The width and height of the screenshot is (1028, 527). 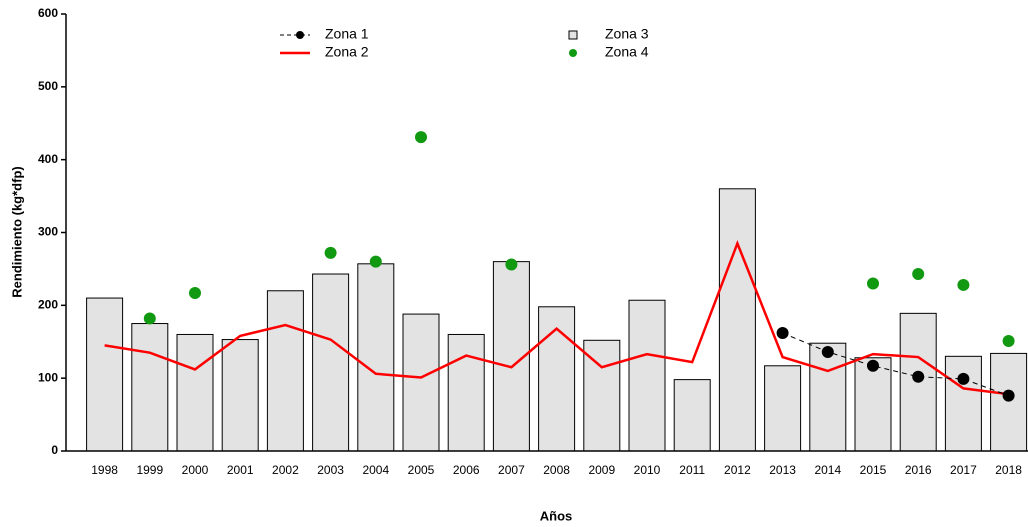 I want to click on y-axis-label: Rendimiento (kg*dfp), so click(x=16, y=231).